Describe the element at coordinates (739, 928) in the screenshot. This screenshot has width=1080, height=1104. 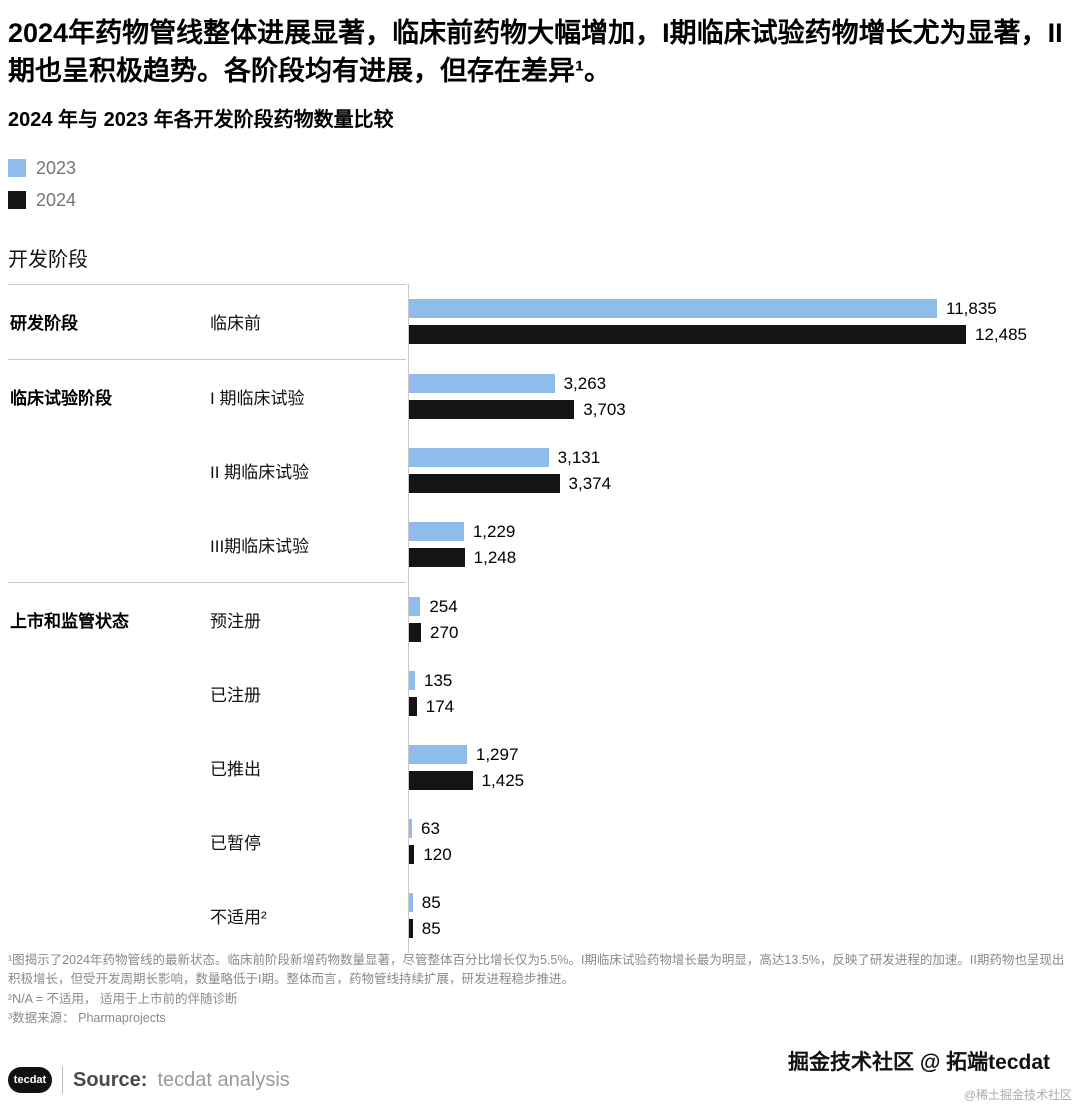
I see `bar-line-2024: 85` at that location.